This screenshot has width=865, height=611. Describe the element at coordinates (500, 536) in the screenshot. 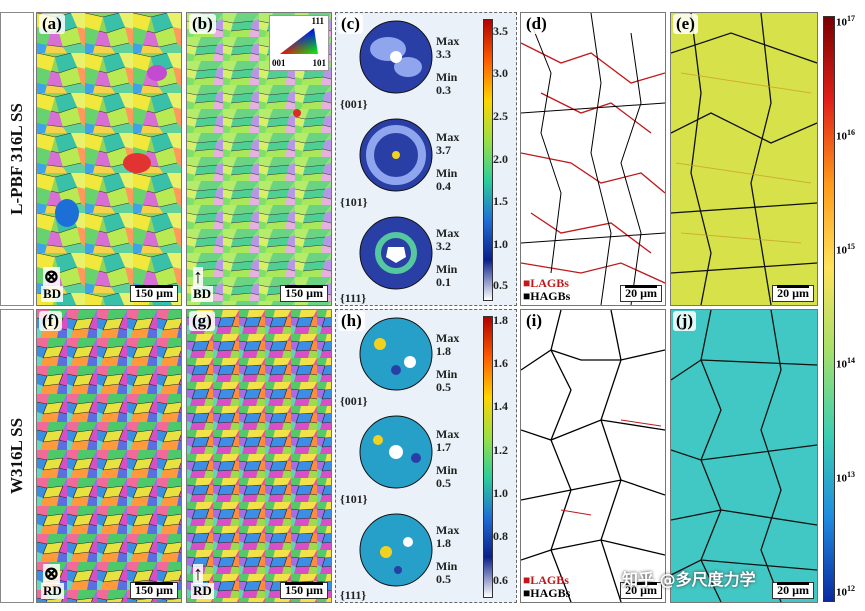

I see `cb-h-tick-5: 0.8` at that location.